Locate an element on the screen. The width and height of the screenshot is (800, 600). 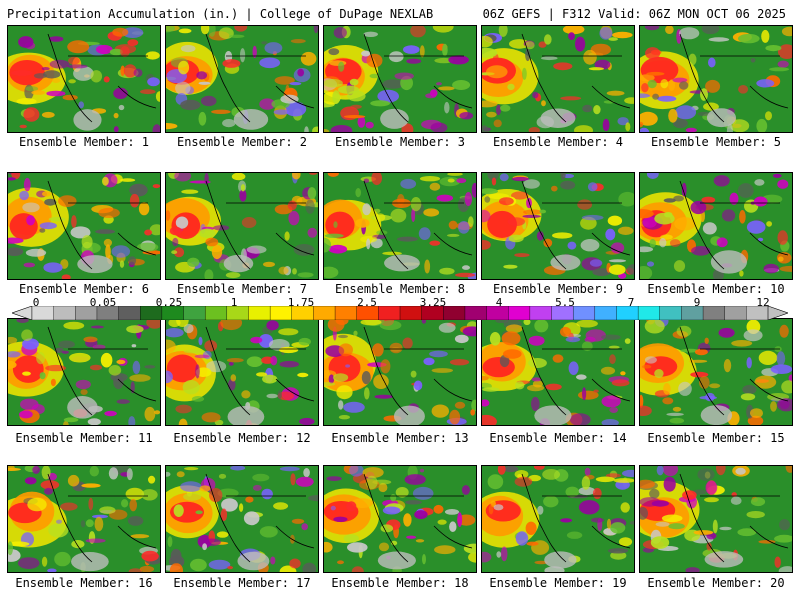
ensemble-member-label: Ensemble Member: 6 is located at coordinates (84, 289).